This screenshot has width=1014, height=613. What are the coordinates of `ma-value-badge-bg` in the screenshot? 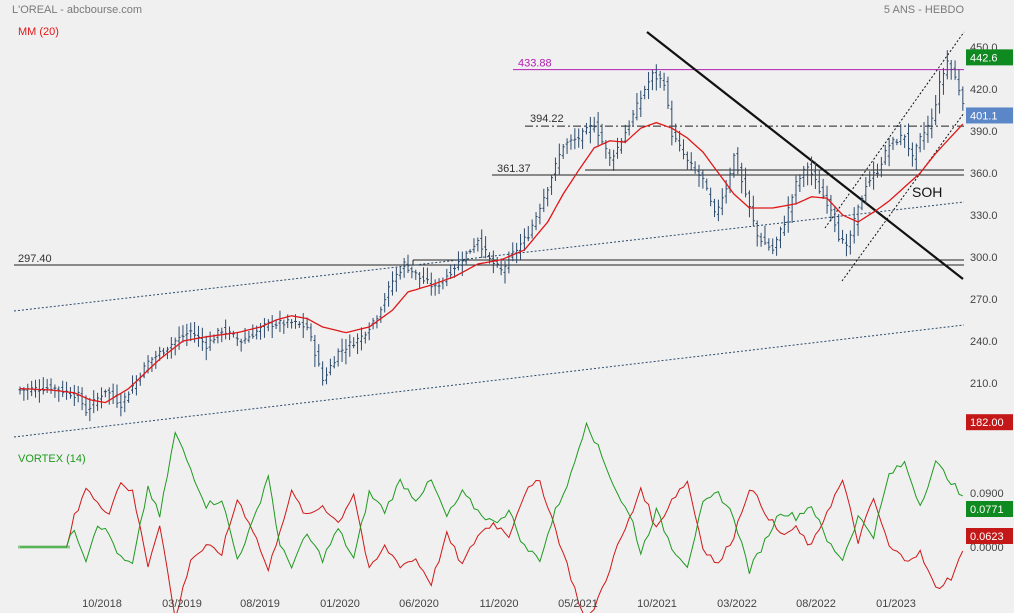 It's located at (989, 115).